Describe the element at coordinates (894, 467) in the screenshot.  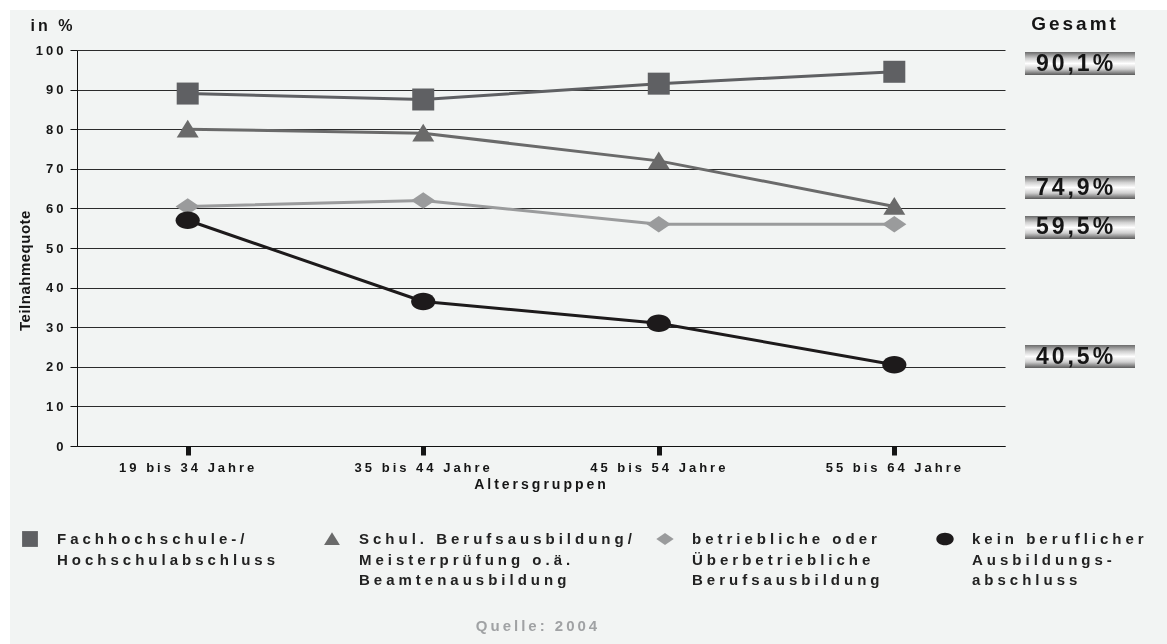
I see `x-tick-label: 55 bis 64 Jahre` at that location.